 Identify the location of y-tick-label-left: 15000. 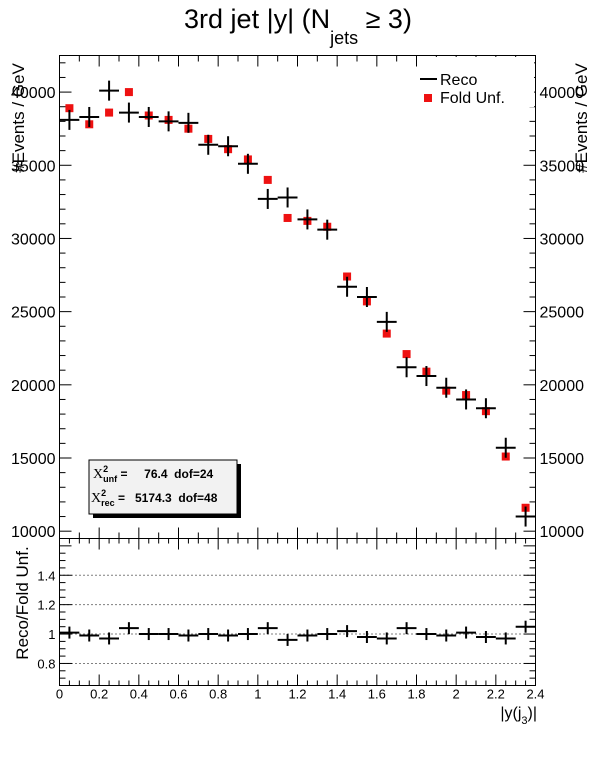
(33, 459).